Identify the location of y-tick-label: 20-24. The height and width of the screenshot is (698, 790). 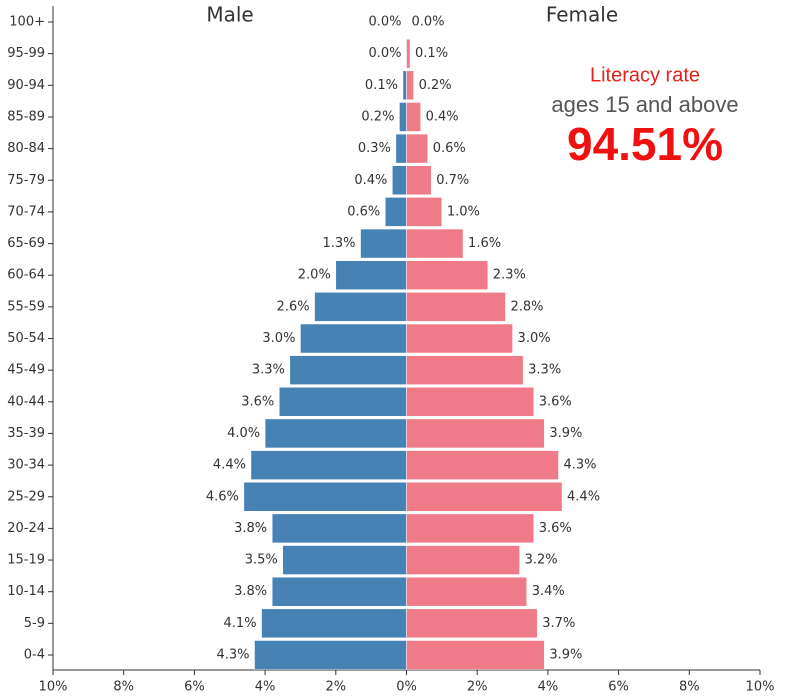
(26, 528).